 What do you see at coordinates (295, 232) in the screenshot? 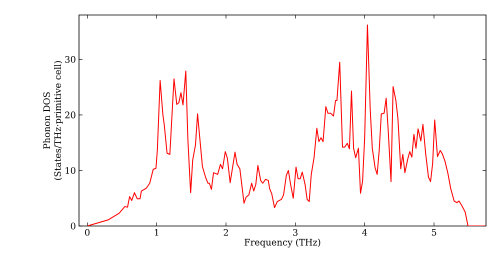
I see `x-tick-label: 3` at bounding box center [295, 232].